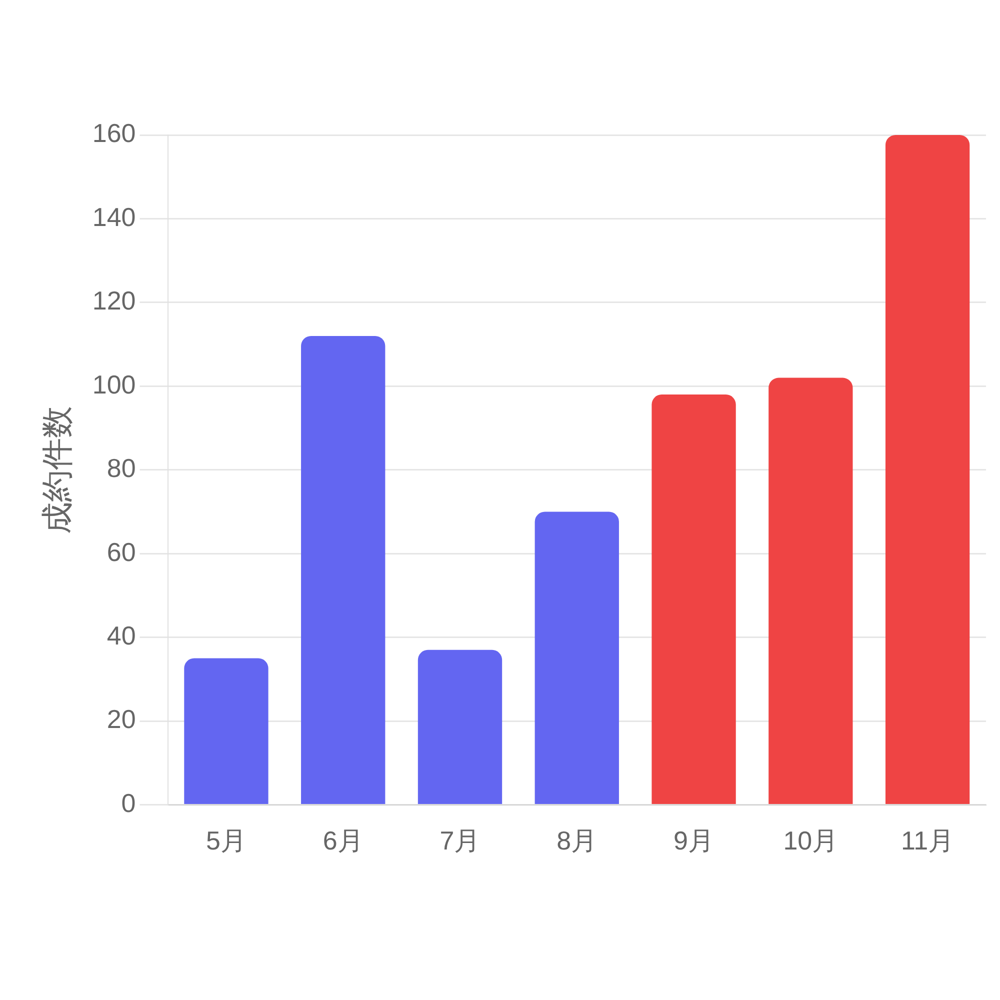 The image size is (1000, 1000). I want to click on y-tick-label: 20, so click(121, 719).